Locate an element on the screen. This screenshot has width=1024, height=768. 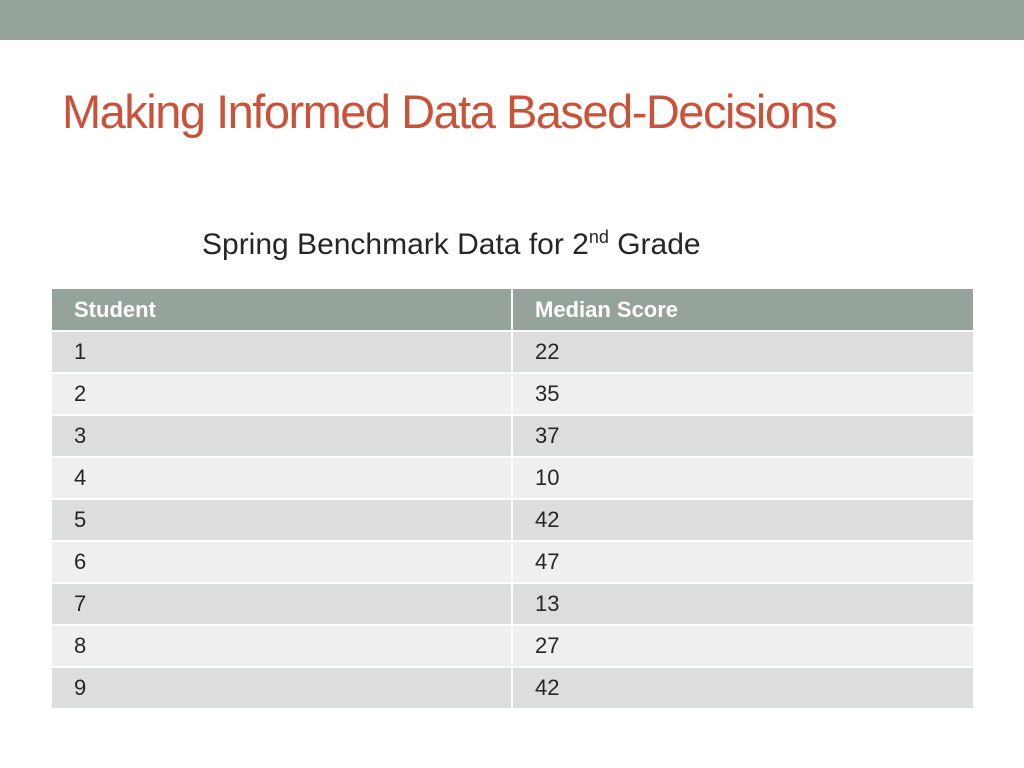
table-row: 5 42 is located at coordinates (512, 520).